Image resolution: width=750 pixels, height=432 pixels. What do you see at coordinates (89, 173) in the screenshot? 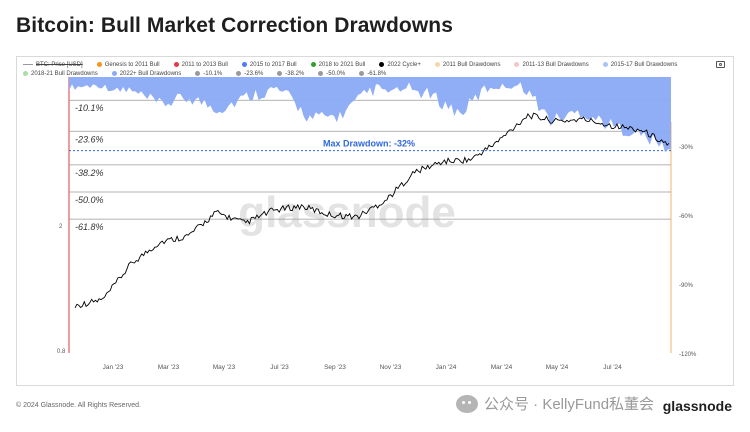
I see `fib-level-label: -38.2%` at bounding box center [89, 173].